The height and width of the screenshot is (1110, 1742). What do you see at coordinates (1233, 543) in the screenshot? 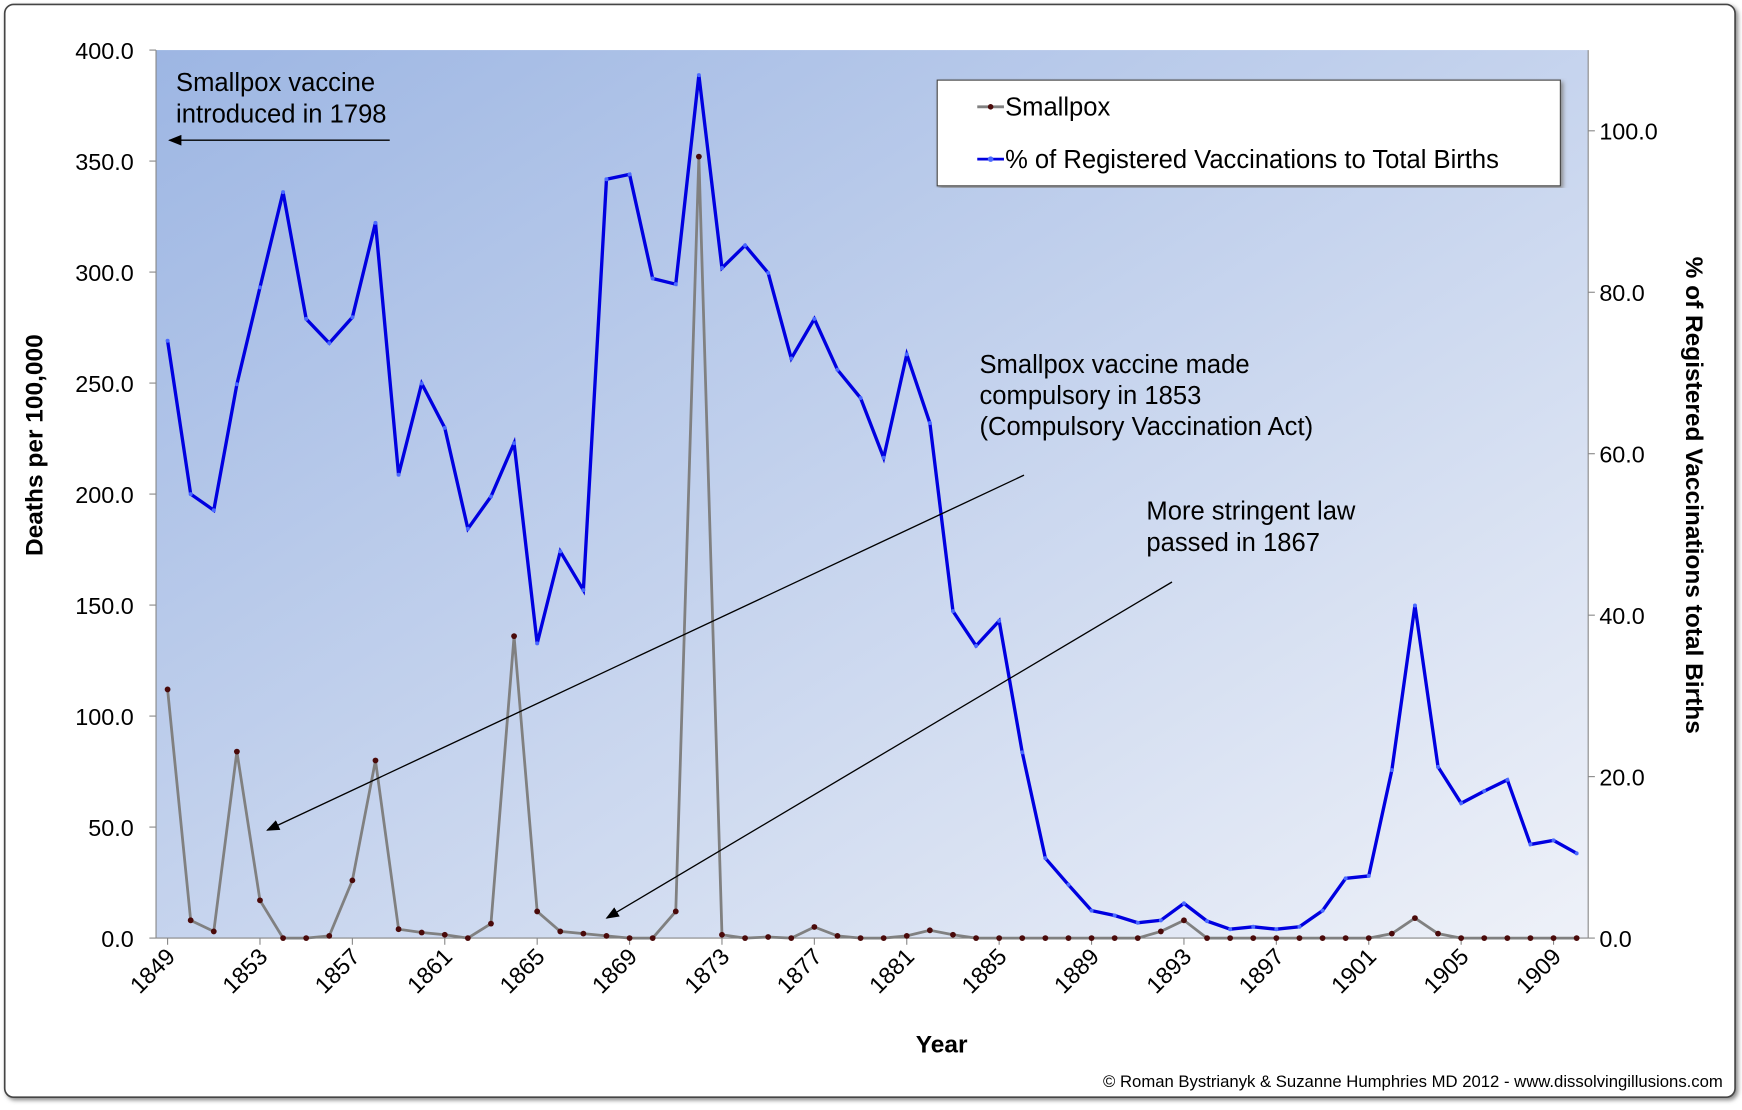
I see `annotation: passed in 1867` at bounding box center [1233, 543].